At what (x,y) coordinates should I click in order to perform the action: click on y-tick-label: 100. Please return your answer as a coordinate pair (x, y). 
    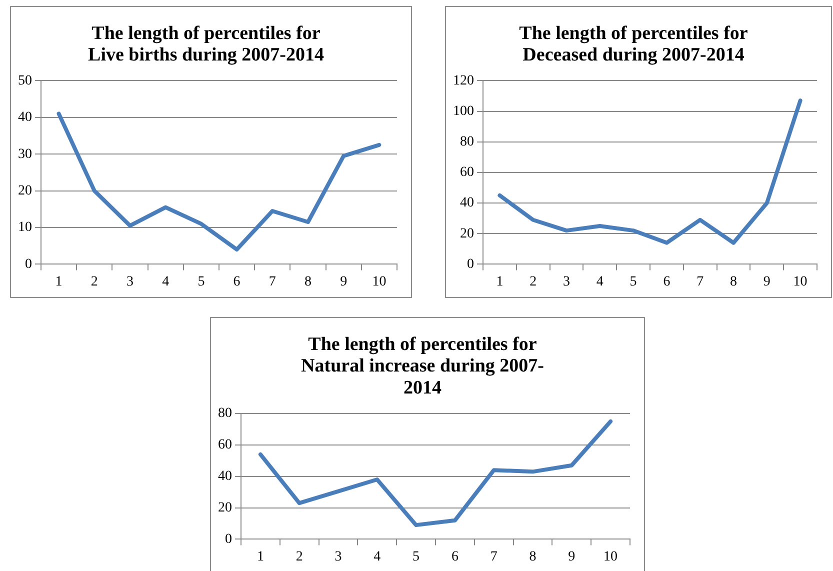
    Looking at the image, I should click on (463, 111).